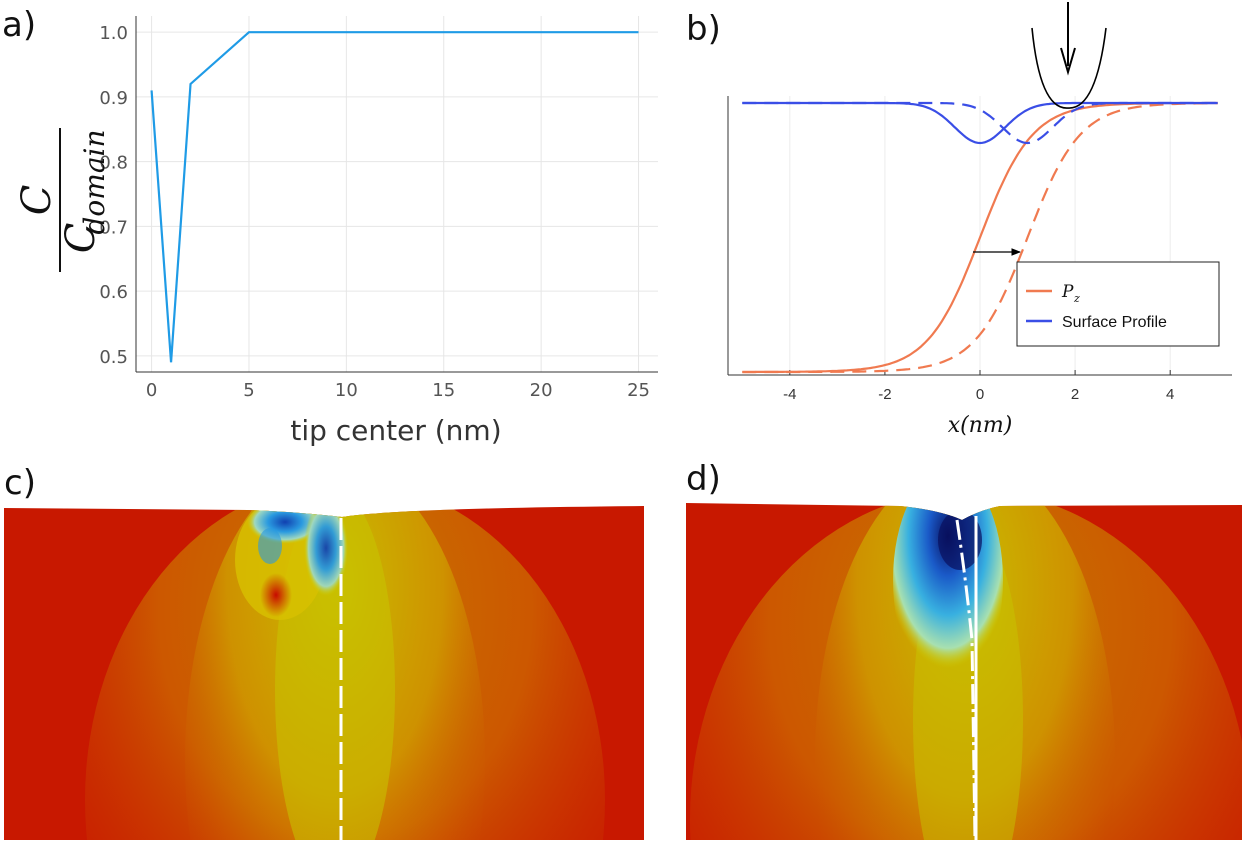 This screenshot has width=1249, height=844. I want to click on panel-d-label: d), so click(703, 479).